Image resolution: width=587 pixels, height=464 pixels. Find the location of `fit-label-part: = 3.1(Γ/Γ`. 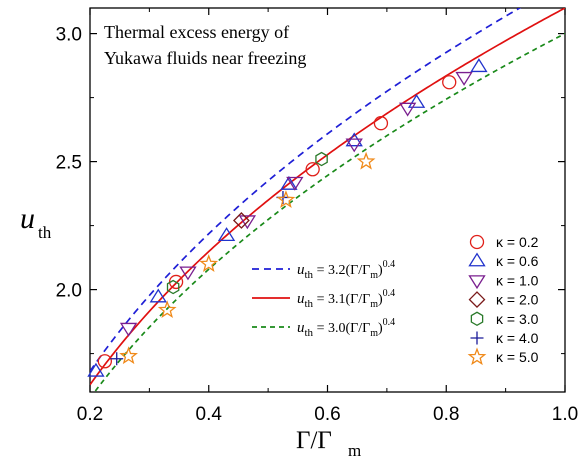

fit-label-part: = 3.1(Γ/Γ is located at coordinates (341, 299).